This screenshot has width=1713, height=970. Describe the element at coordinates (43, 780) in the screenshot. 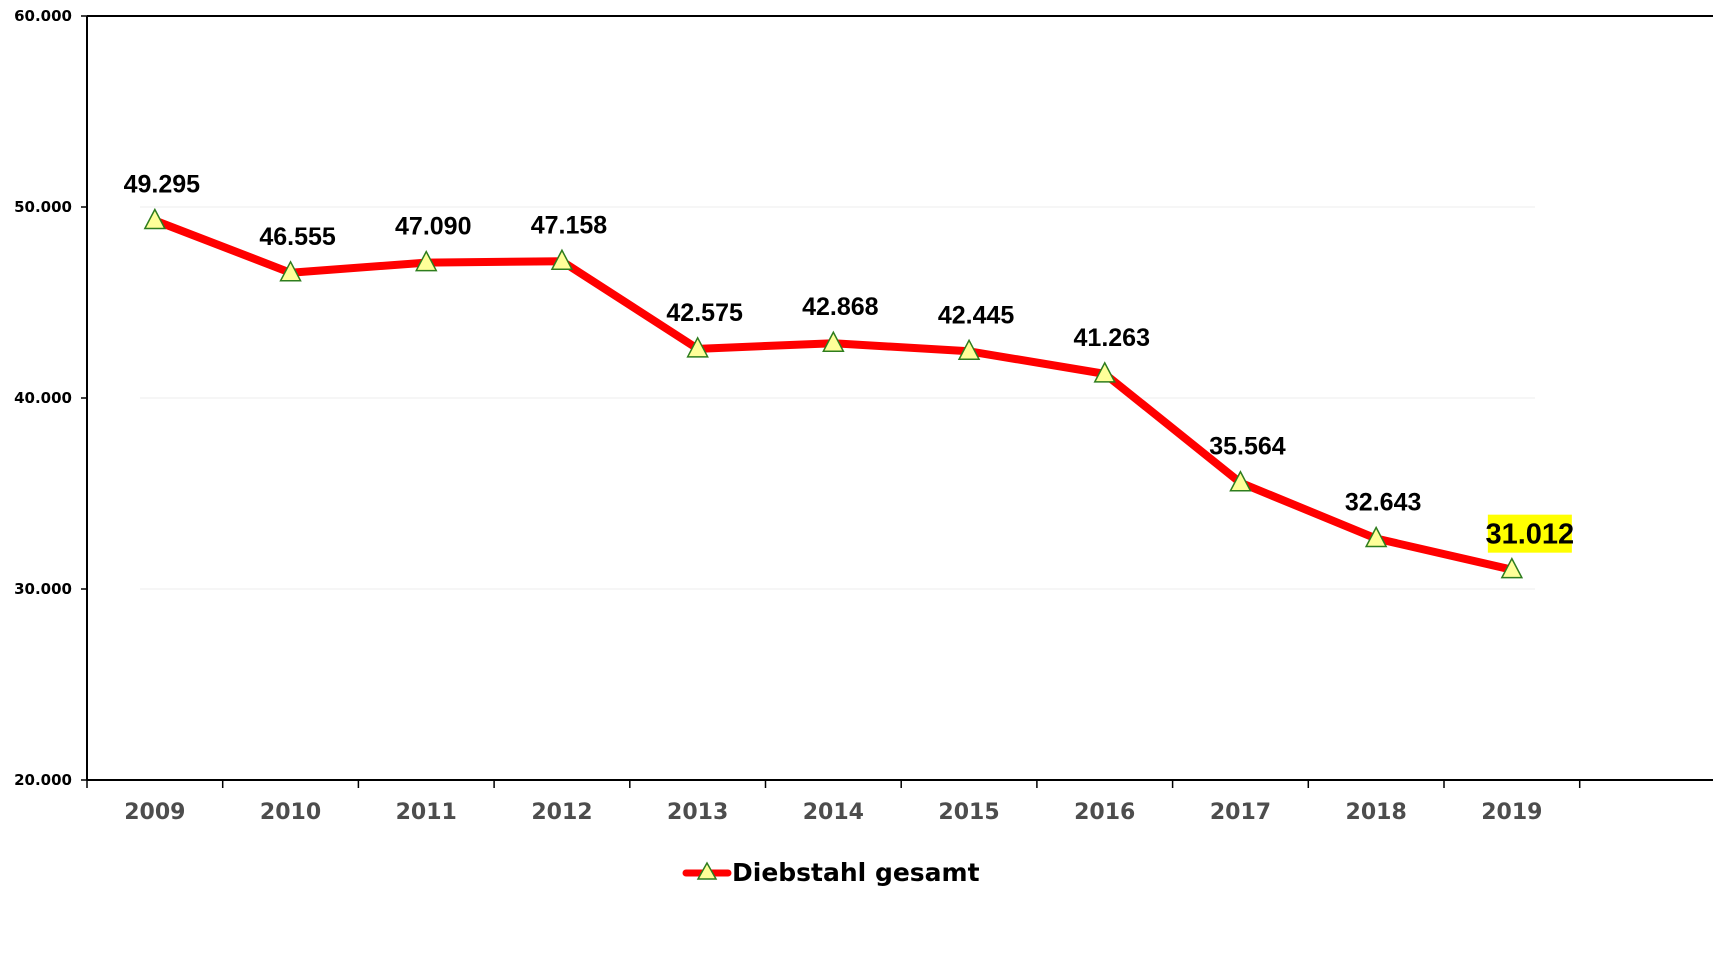

I see `y-tick-label: 20.000` at that location.